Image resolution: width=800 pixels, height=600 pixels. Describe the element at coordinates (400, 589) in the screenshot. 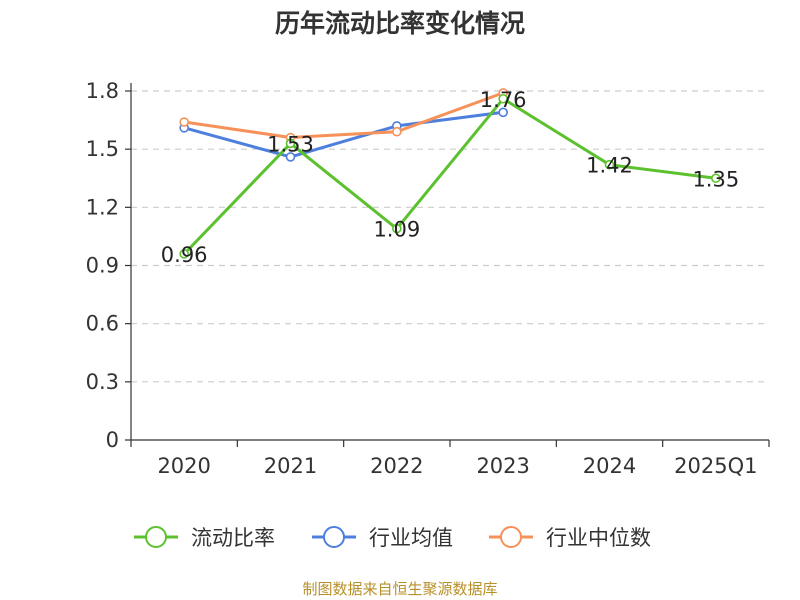

I see `source-footer: 制图数据来自恒生聚源数据库` at that location.